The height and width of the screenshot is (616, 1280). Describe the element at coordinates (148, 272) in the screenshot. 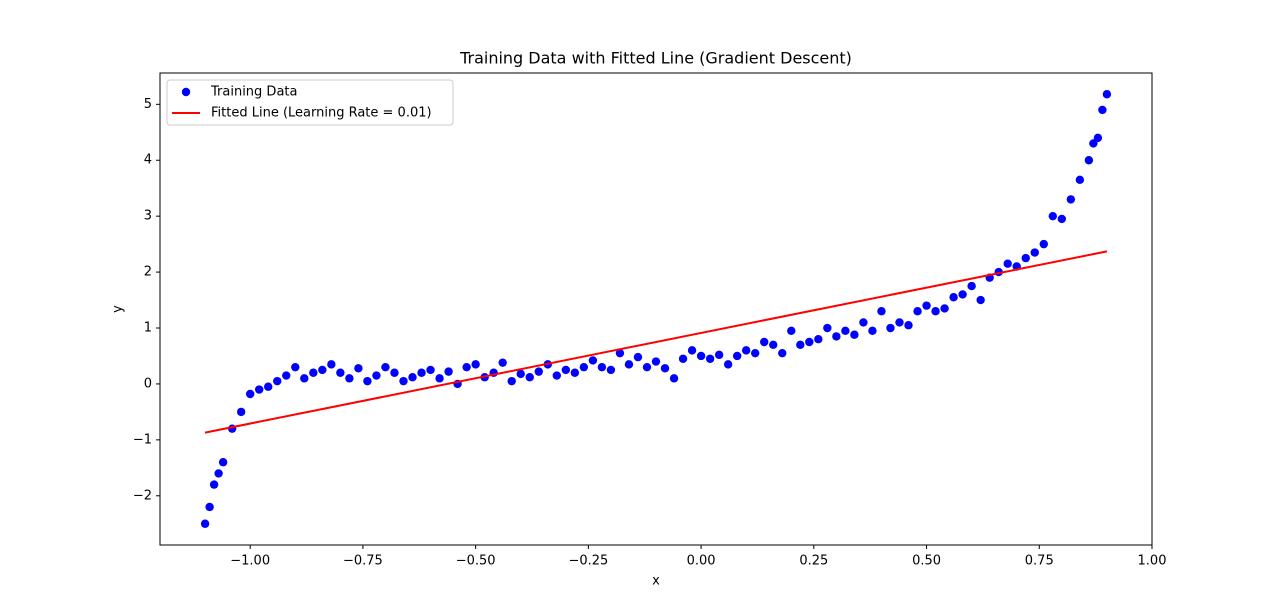

I see `y-tick-label: 2` at that location.